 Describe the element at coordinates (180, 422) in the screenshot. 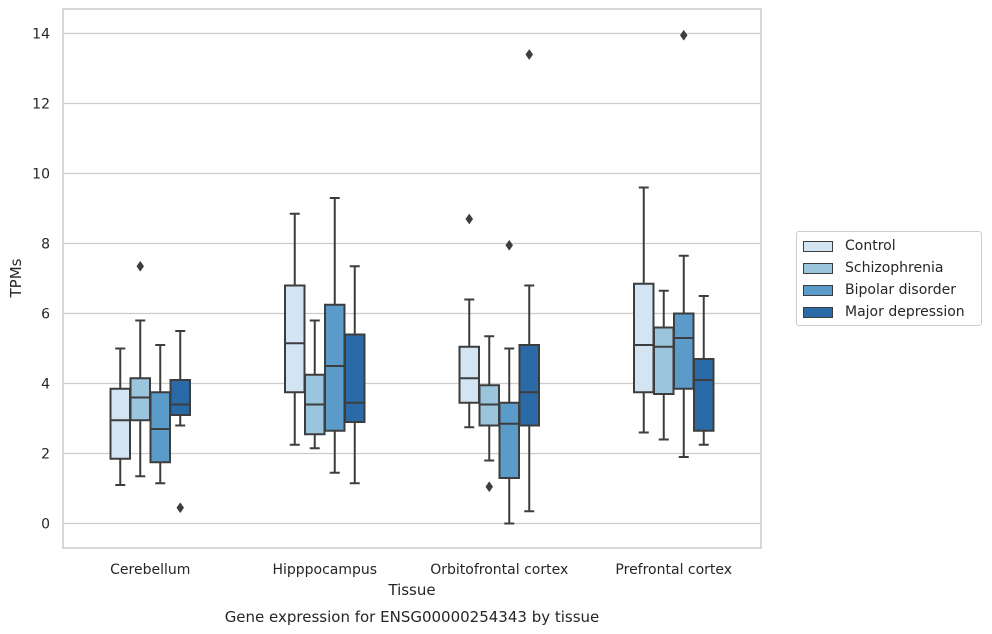

I see `box-major-depression-cerebellum` at that location.